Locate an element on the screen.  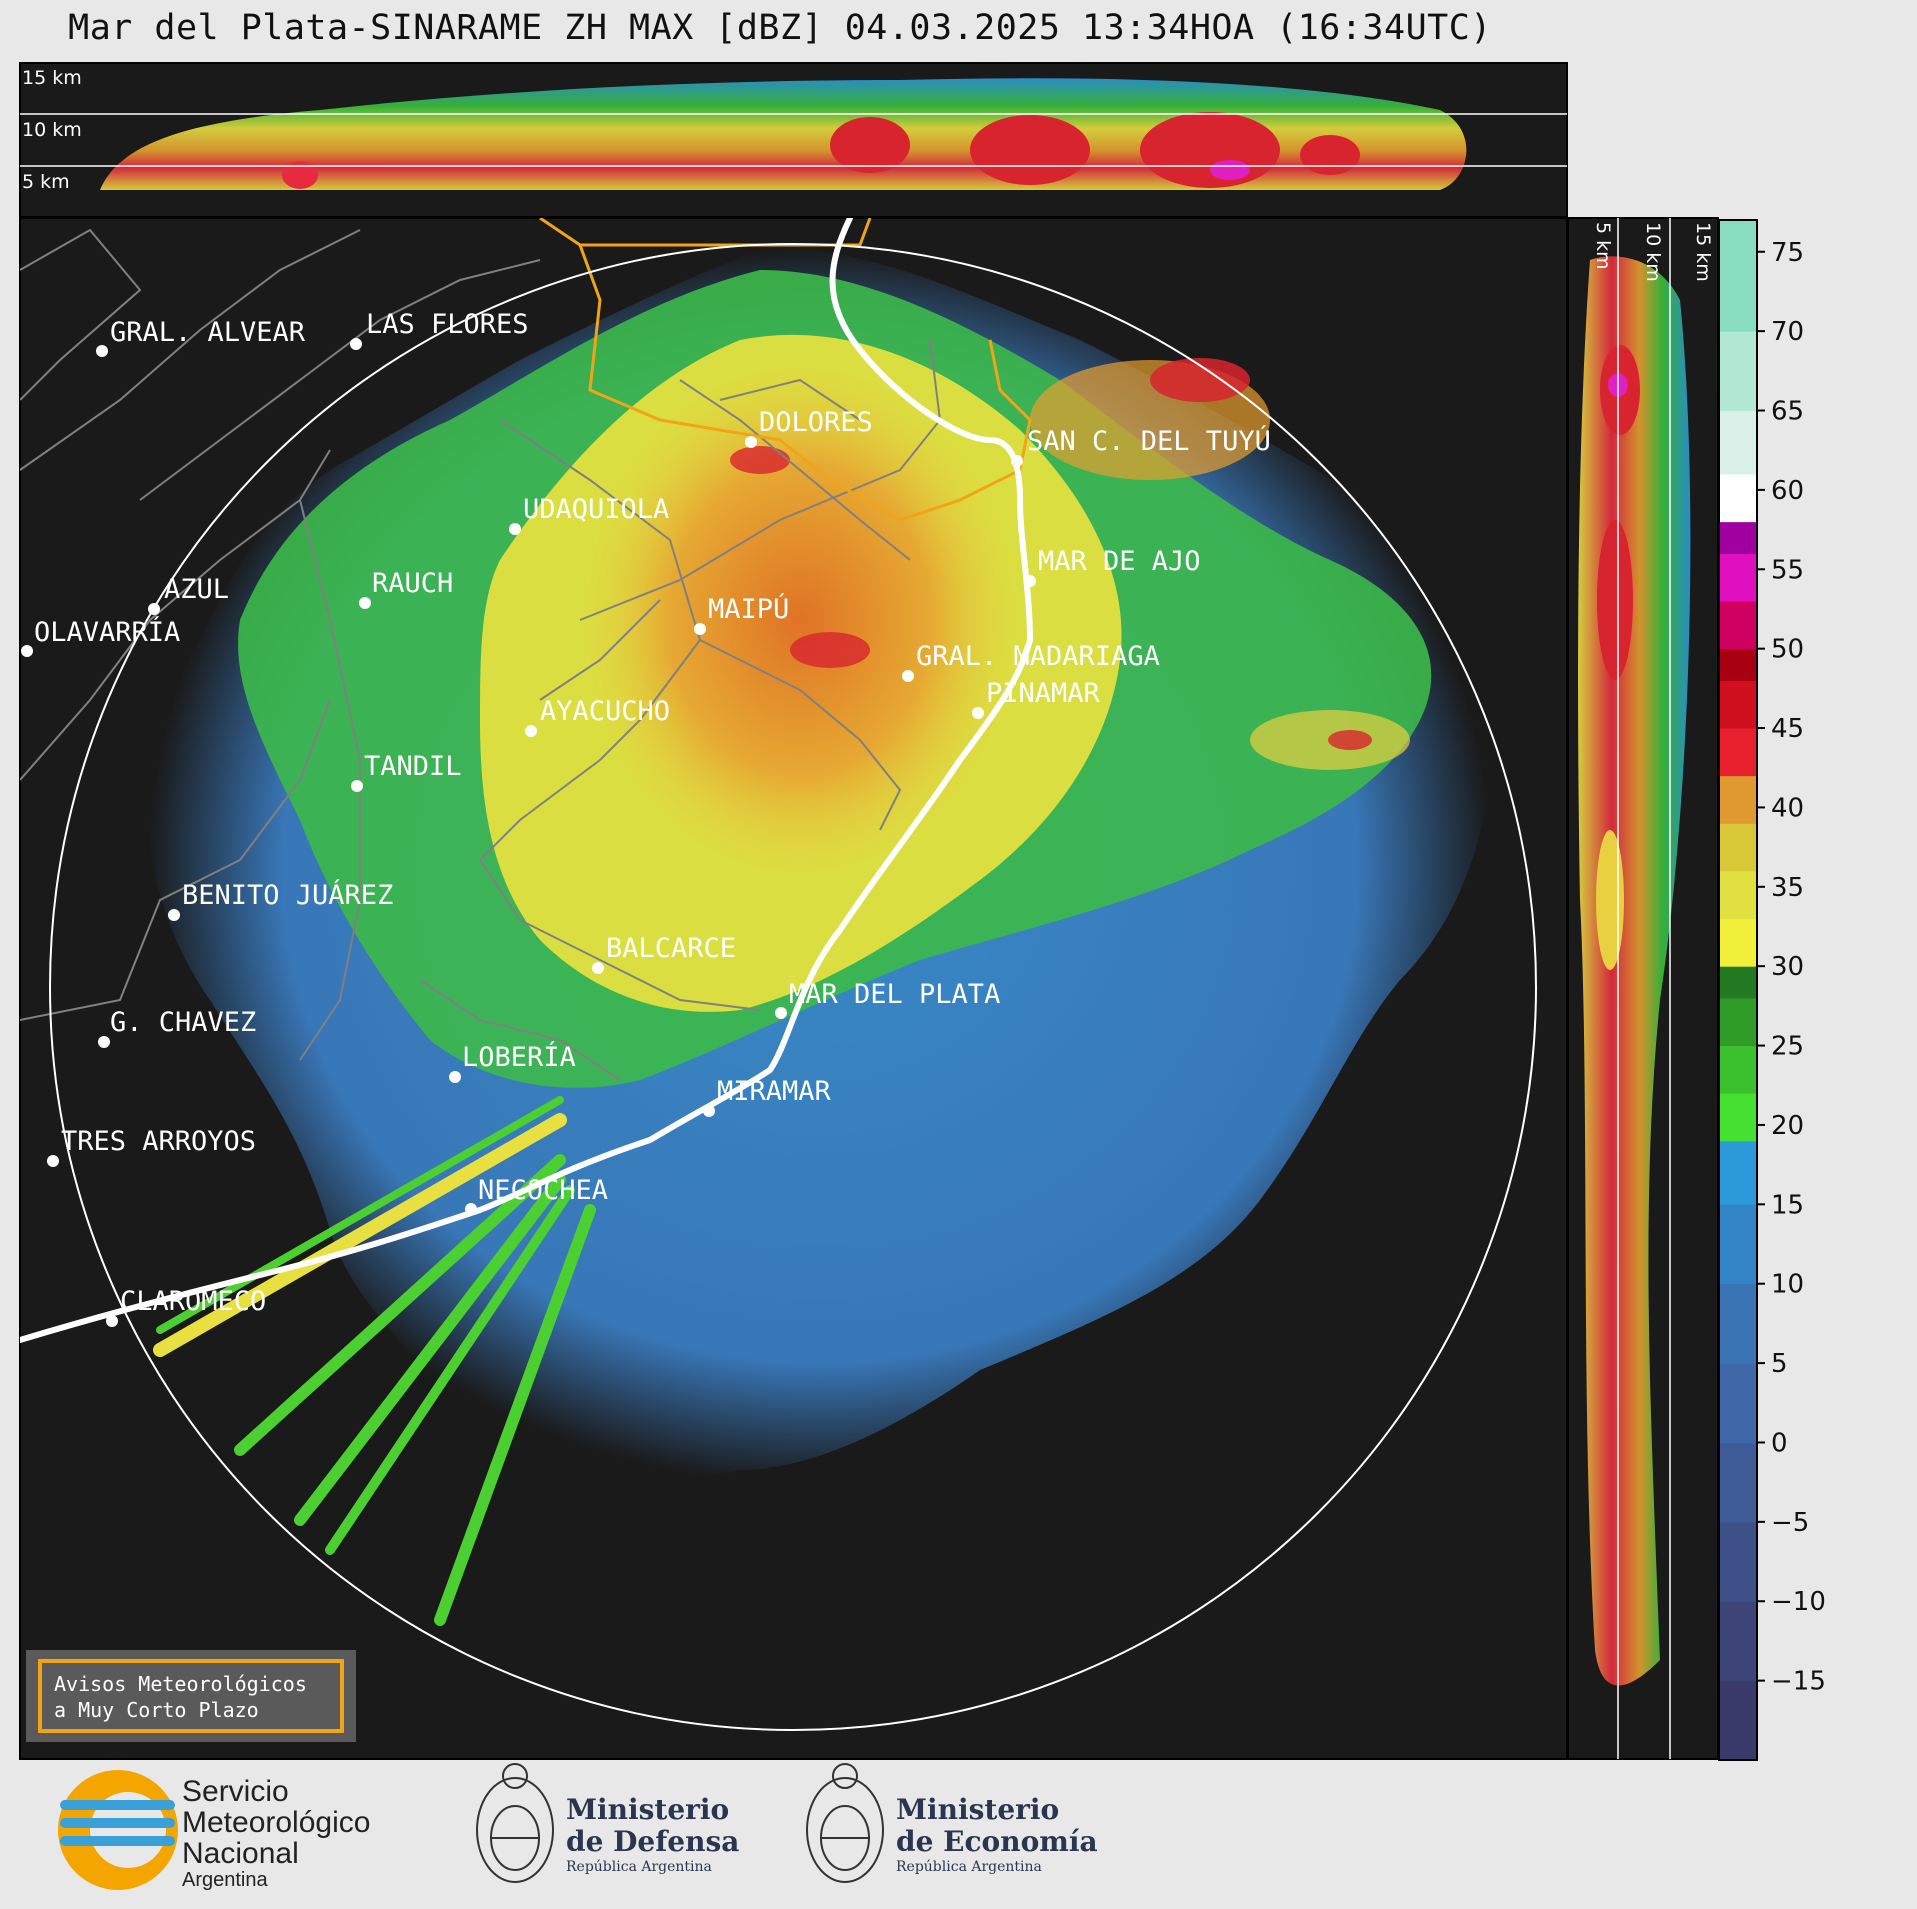
colorbar-tick-label: 40 is located at coordinates (1787, 808).